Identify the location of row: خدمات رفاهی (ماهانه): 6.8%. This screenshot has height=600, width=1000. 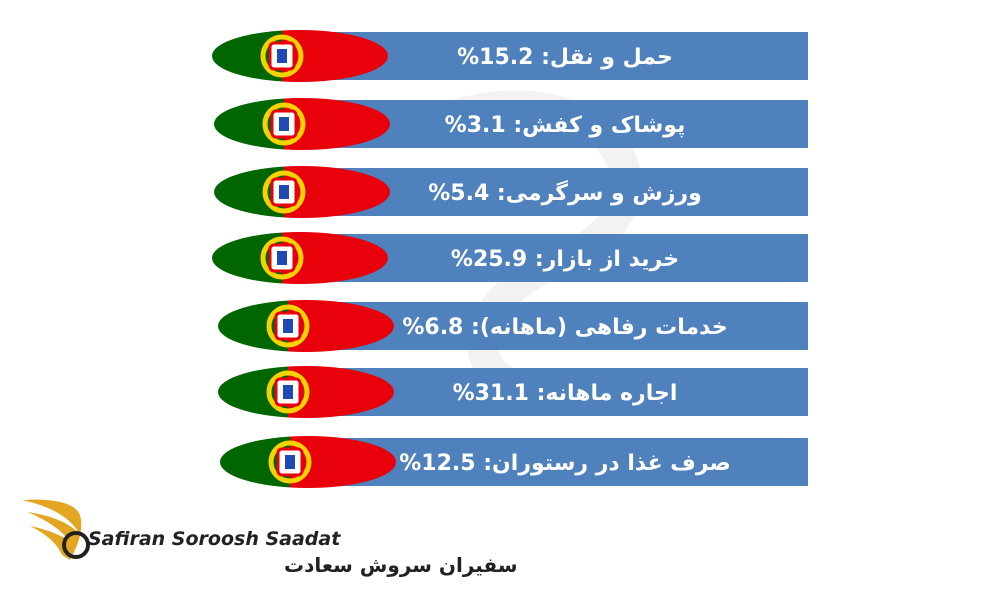
(513, 326).